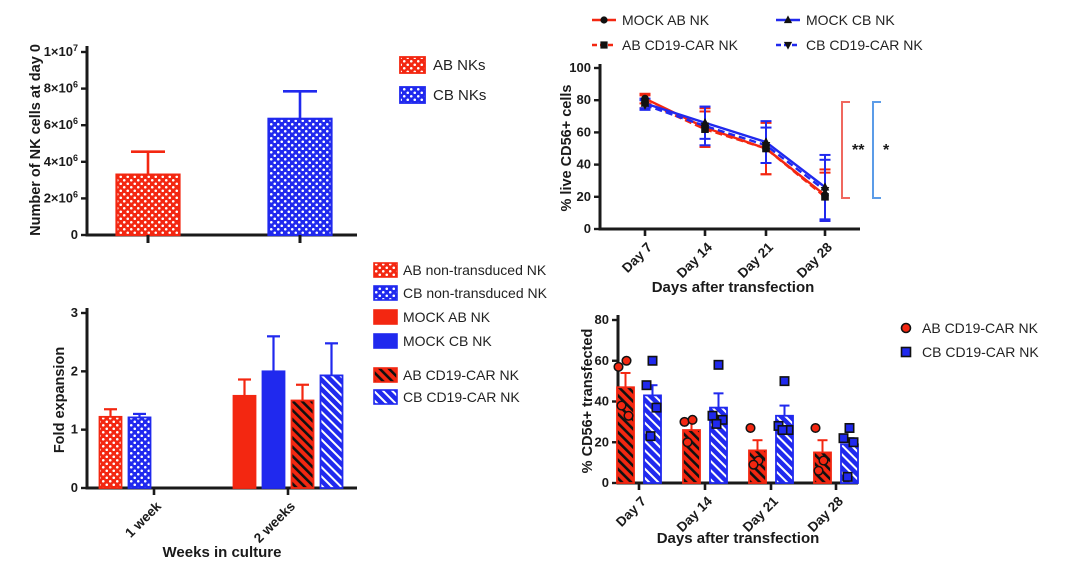 This screenshot has height=572, width=1080. I want to click on y-tick-label: 3, so click(74, 312).